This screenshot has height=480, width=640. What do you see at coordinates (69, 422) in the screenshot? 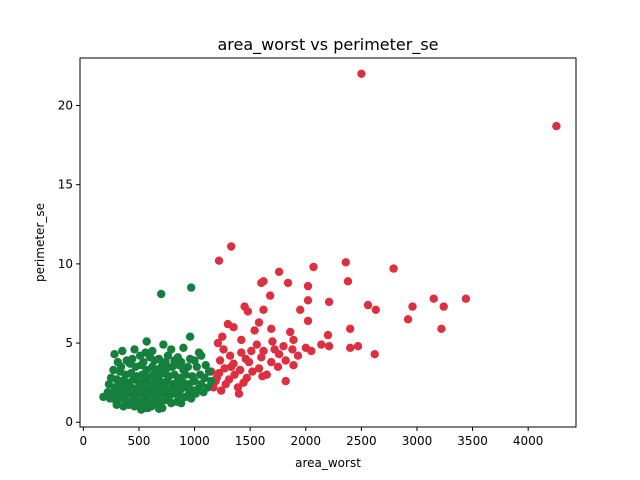
I see `y-tick-label: 0` at bounding box center [69, 422].